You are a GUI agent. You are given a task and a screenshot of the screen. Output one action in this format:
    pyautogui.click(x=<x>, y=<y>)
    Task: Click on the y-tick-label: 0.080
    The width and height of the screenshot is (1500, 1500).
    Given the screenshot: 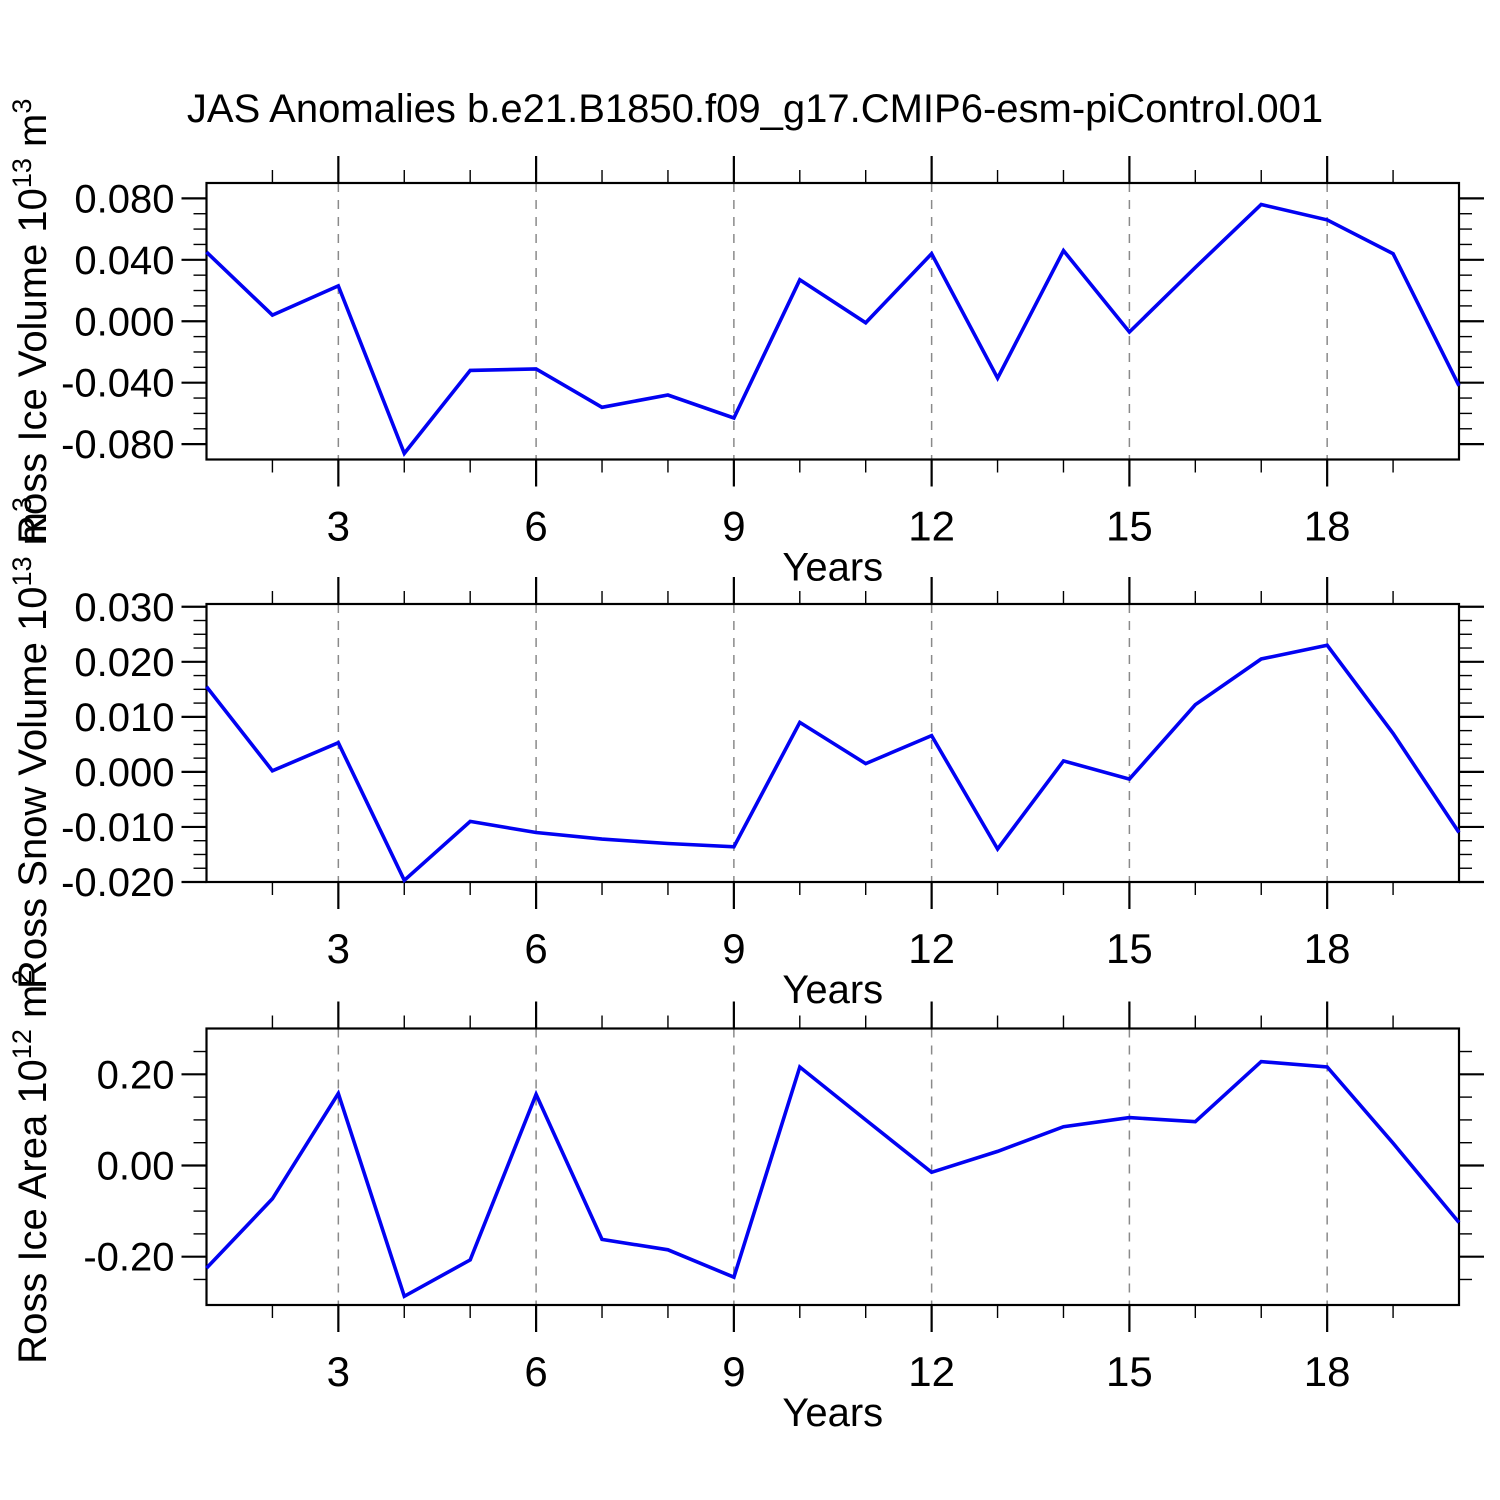 What is the action you would take?
    pyautogui.click(x=124, y=199)
    